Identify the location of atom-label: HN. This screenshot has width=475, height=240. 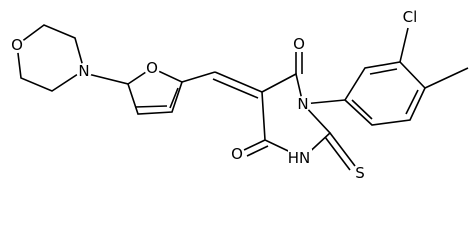
(299, 158).